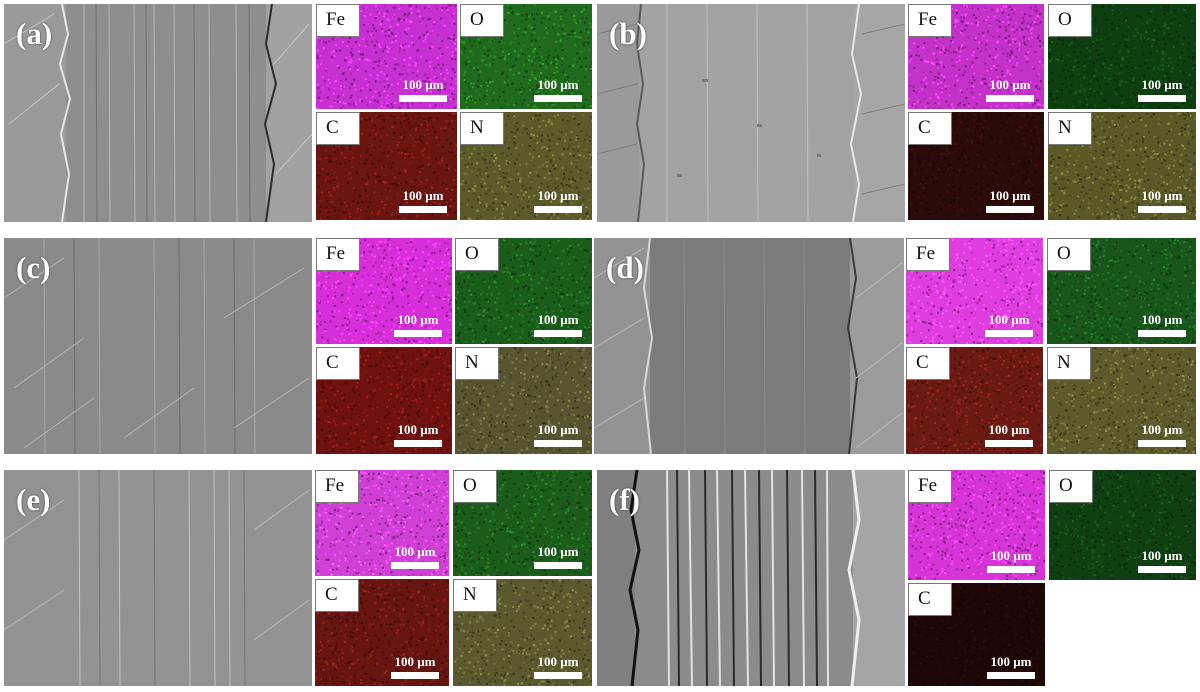  Describe the element at coordinates (34, 33) in the screenshot. I see `panel-label: (a)` at that location.